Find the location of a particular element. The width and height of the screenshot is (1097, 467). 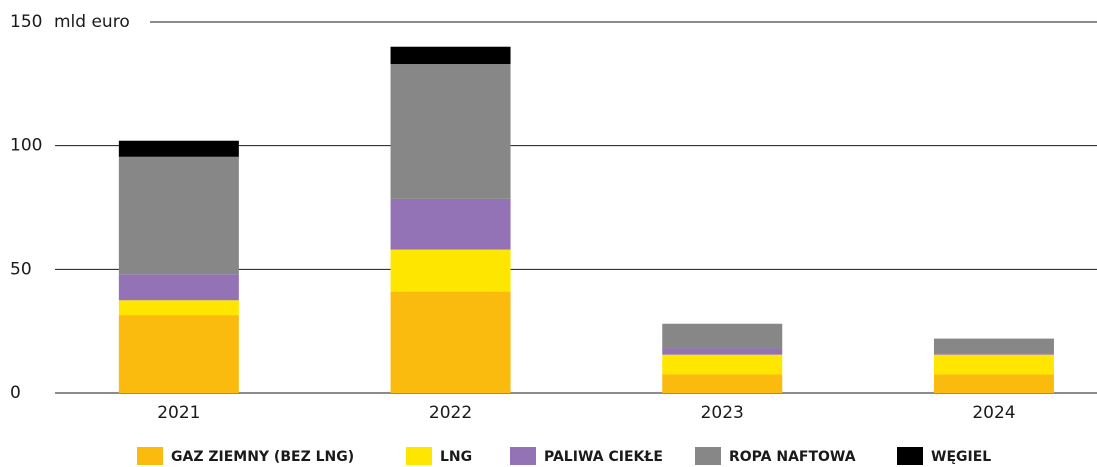

y-tick-label: 50 is located at coordinates (21, 269).